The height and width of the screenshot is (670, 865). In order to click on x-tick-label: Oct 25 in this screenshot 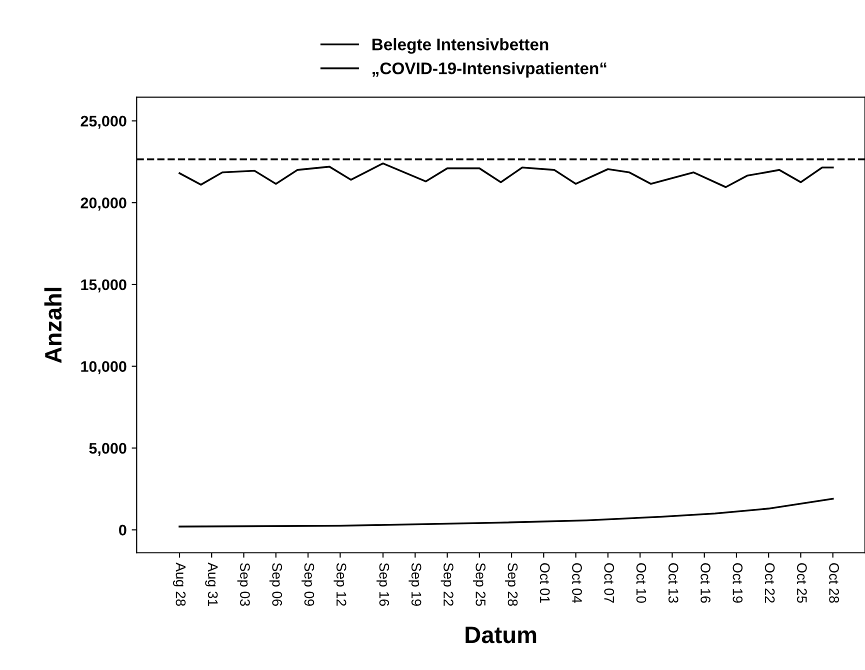, I will do `click(802, 583)`.